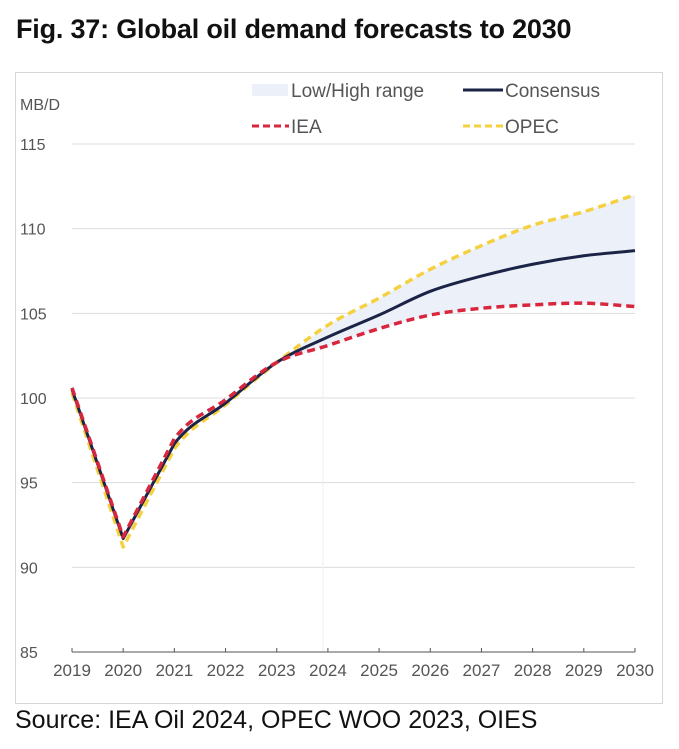 Image resolution: width=679 pixels, height=749 pixels. I want to click on legend-label-opec: OPEC, so click(532, 127).